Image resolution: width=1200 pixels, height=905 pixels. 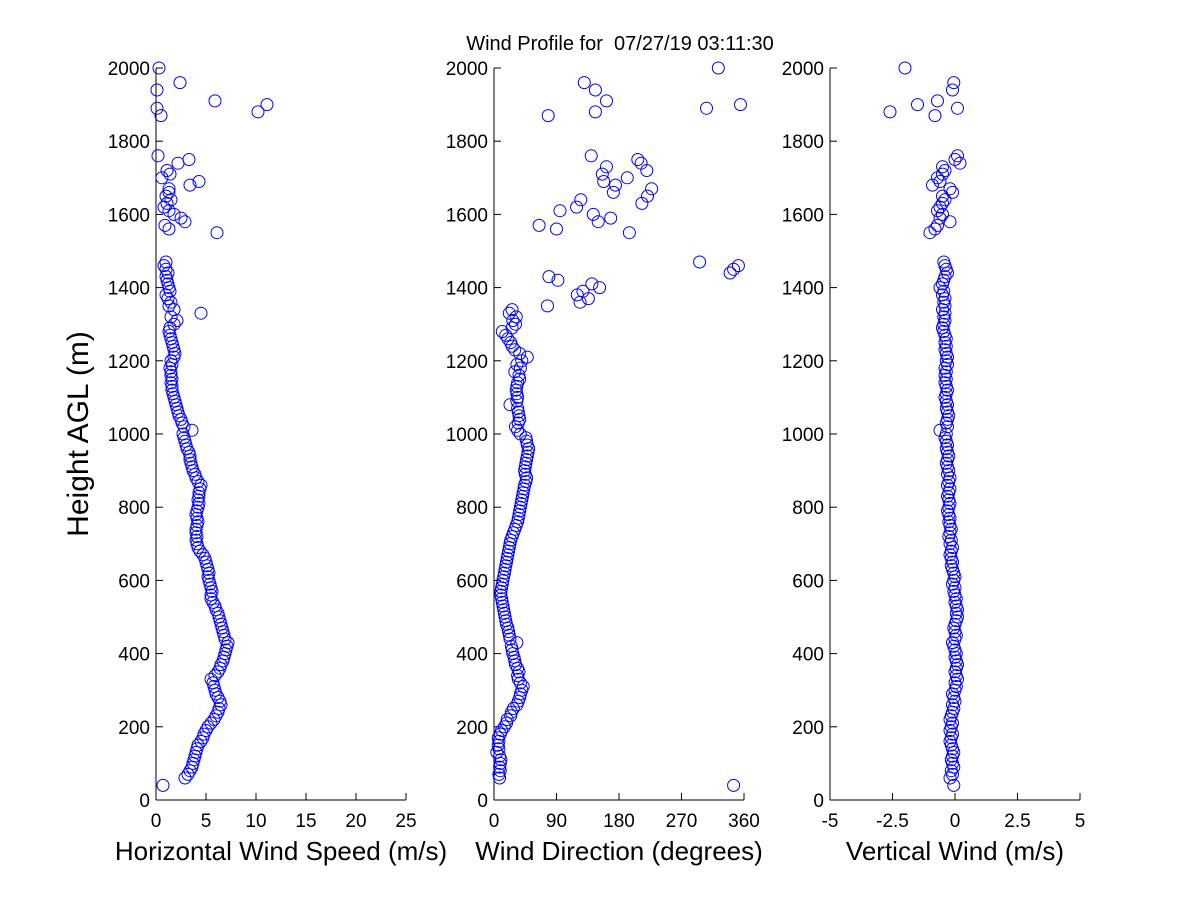 What do you see at coordinates (467, 69) in the screenshot?
I see `direction-y-tick-label: 2000` at bounding box center [467, 69].